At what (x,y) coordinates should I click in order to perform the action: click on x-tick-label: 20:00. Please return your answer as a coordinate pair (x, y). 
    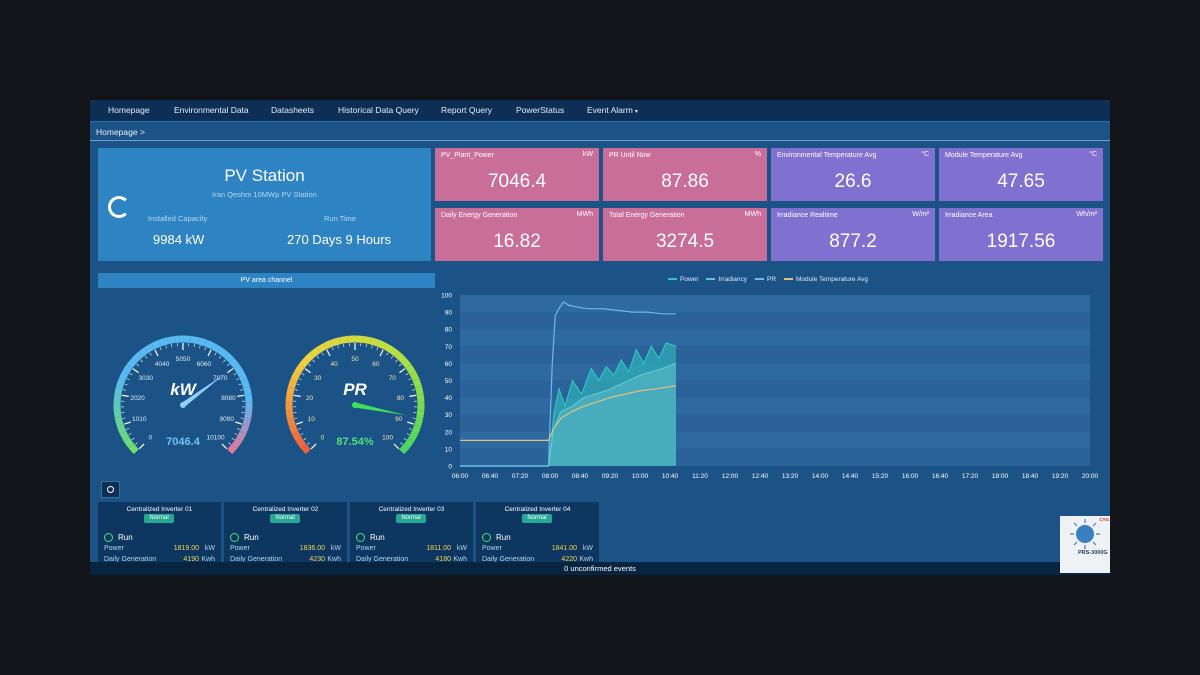
    Looking at the image, I should click on (1090, 476).